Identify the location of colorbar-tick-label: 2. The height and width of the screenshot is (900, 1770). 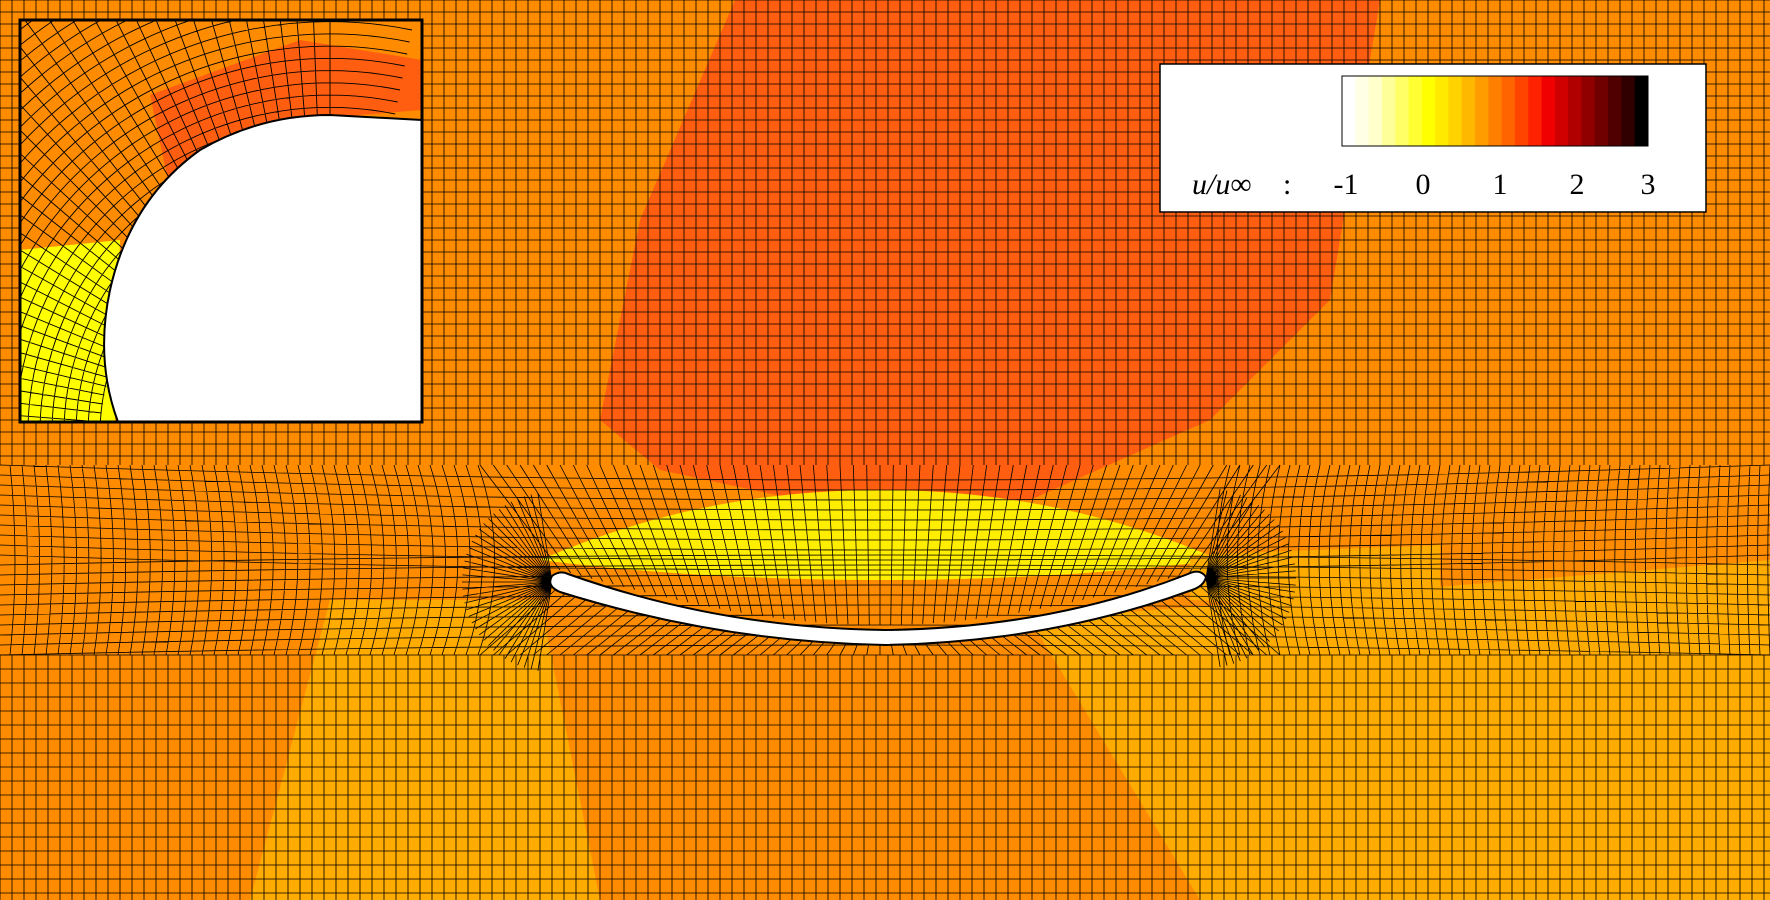
(1577, 184).